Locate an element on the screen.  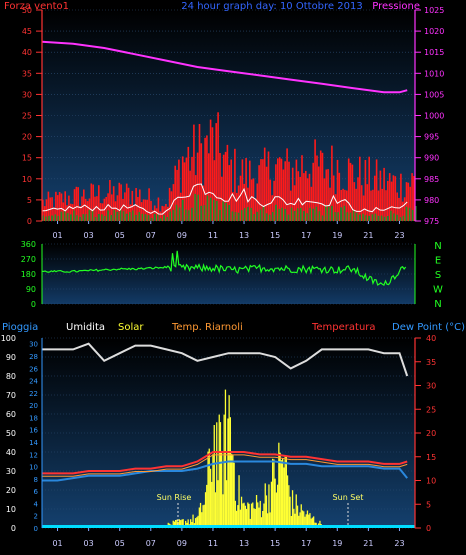
x-tick-label-top: 19 is located at coordinates (337, 235).